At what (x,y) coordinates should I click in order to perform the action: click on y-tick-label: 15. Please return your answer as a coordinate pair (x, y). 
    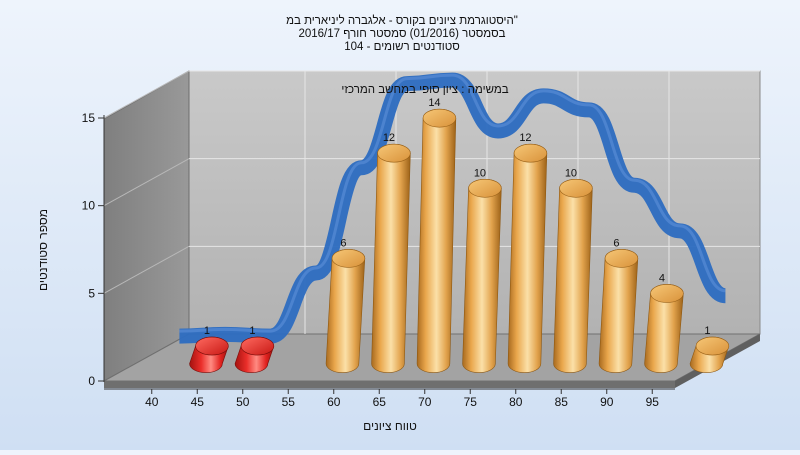
    Looking at the image, I should click on (89, 118).